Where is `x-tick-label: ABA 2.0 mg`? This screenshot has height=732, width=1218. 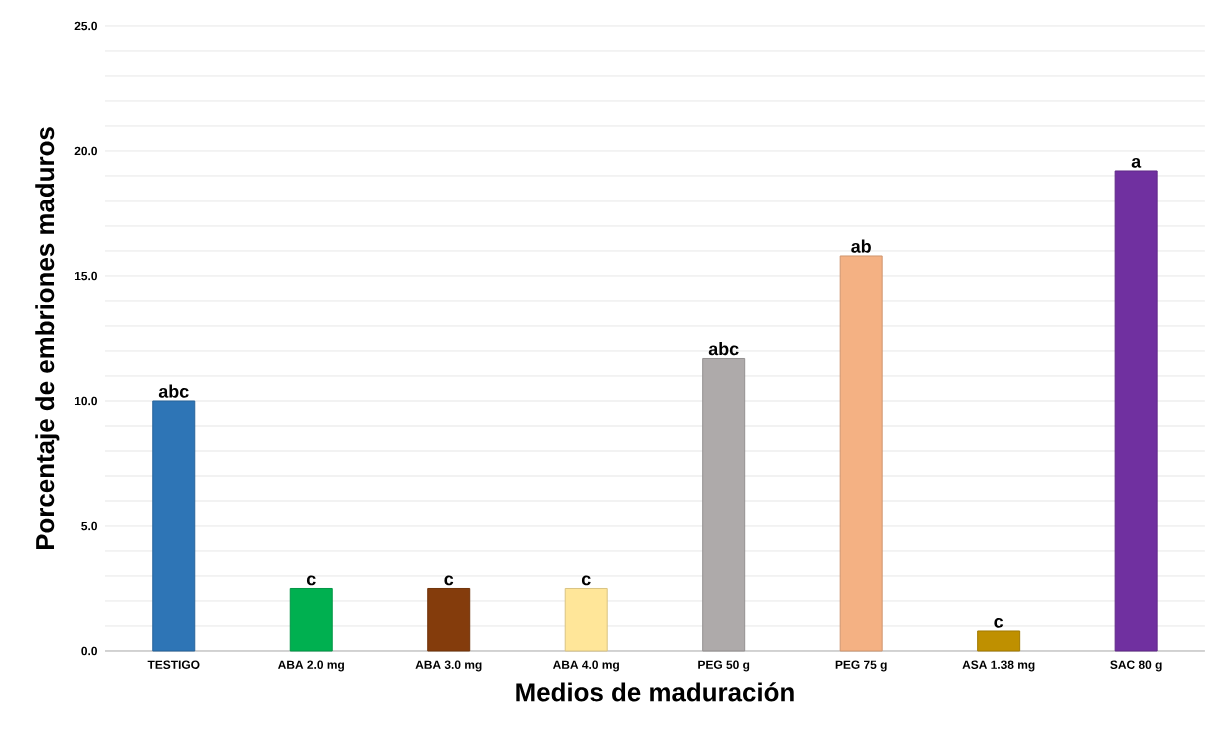 x-tick-label: ABA 2.0 mg is located at coordinates (310, 666).